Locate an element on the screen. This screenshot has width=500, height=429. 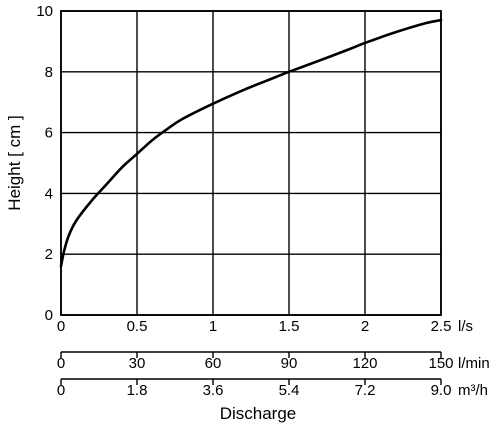
y-tick-label: 8 is located at coordinates (49, 72).